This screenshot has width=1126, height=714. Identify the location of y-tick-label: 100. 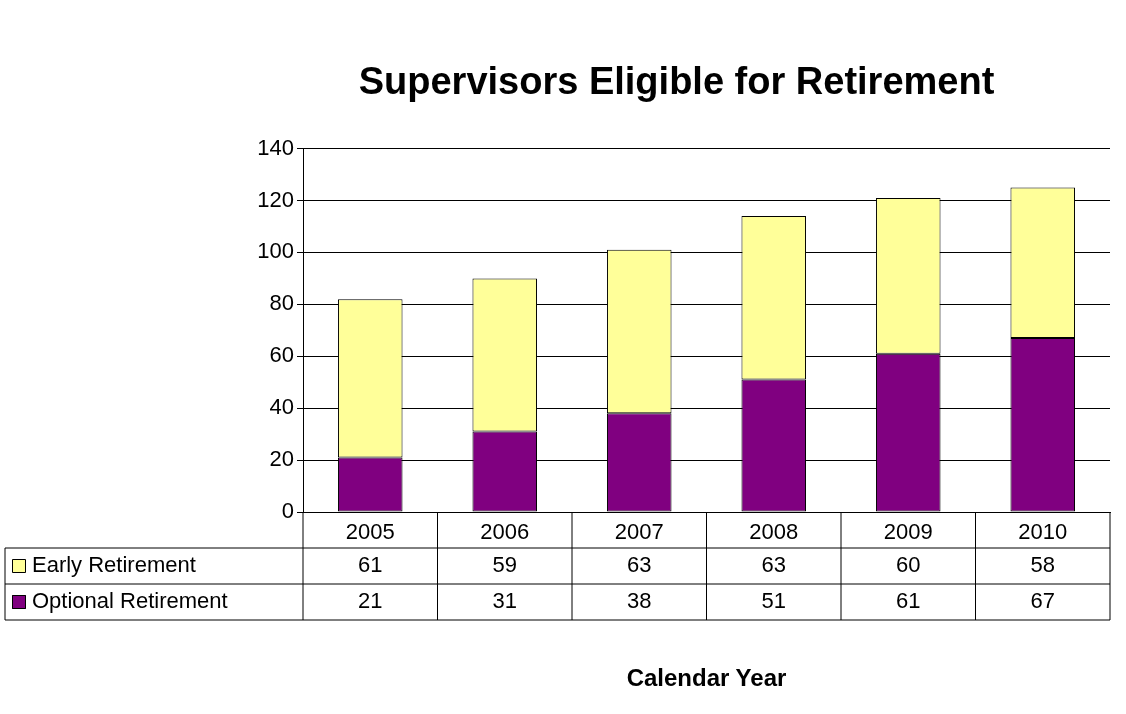
(275, 251).